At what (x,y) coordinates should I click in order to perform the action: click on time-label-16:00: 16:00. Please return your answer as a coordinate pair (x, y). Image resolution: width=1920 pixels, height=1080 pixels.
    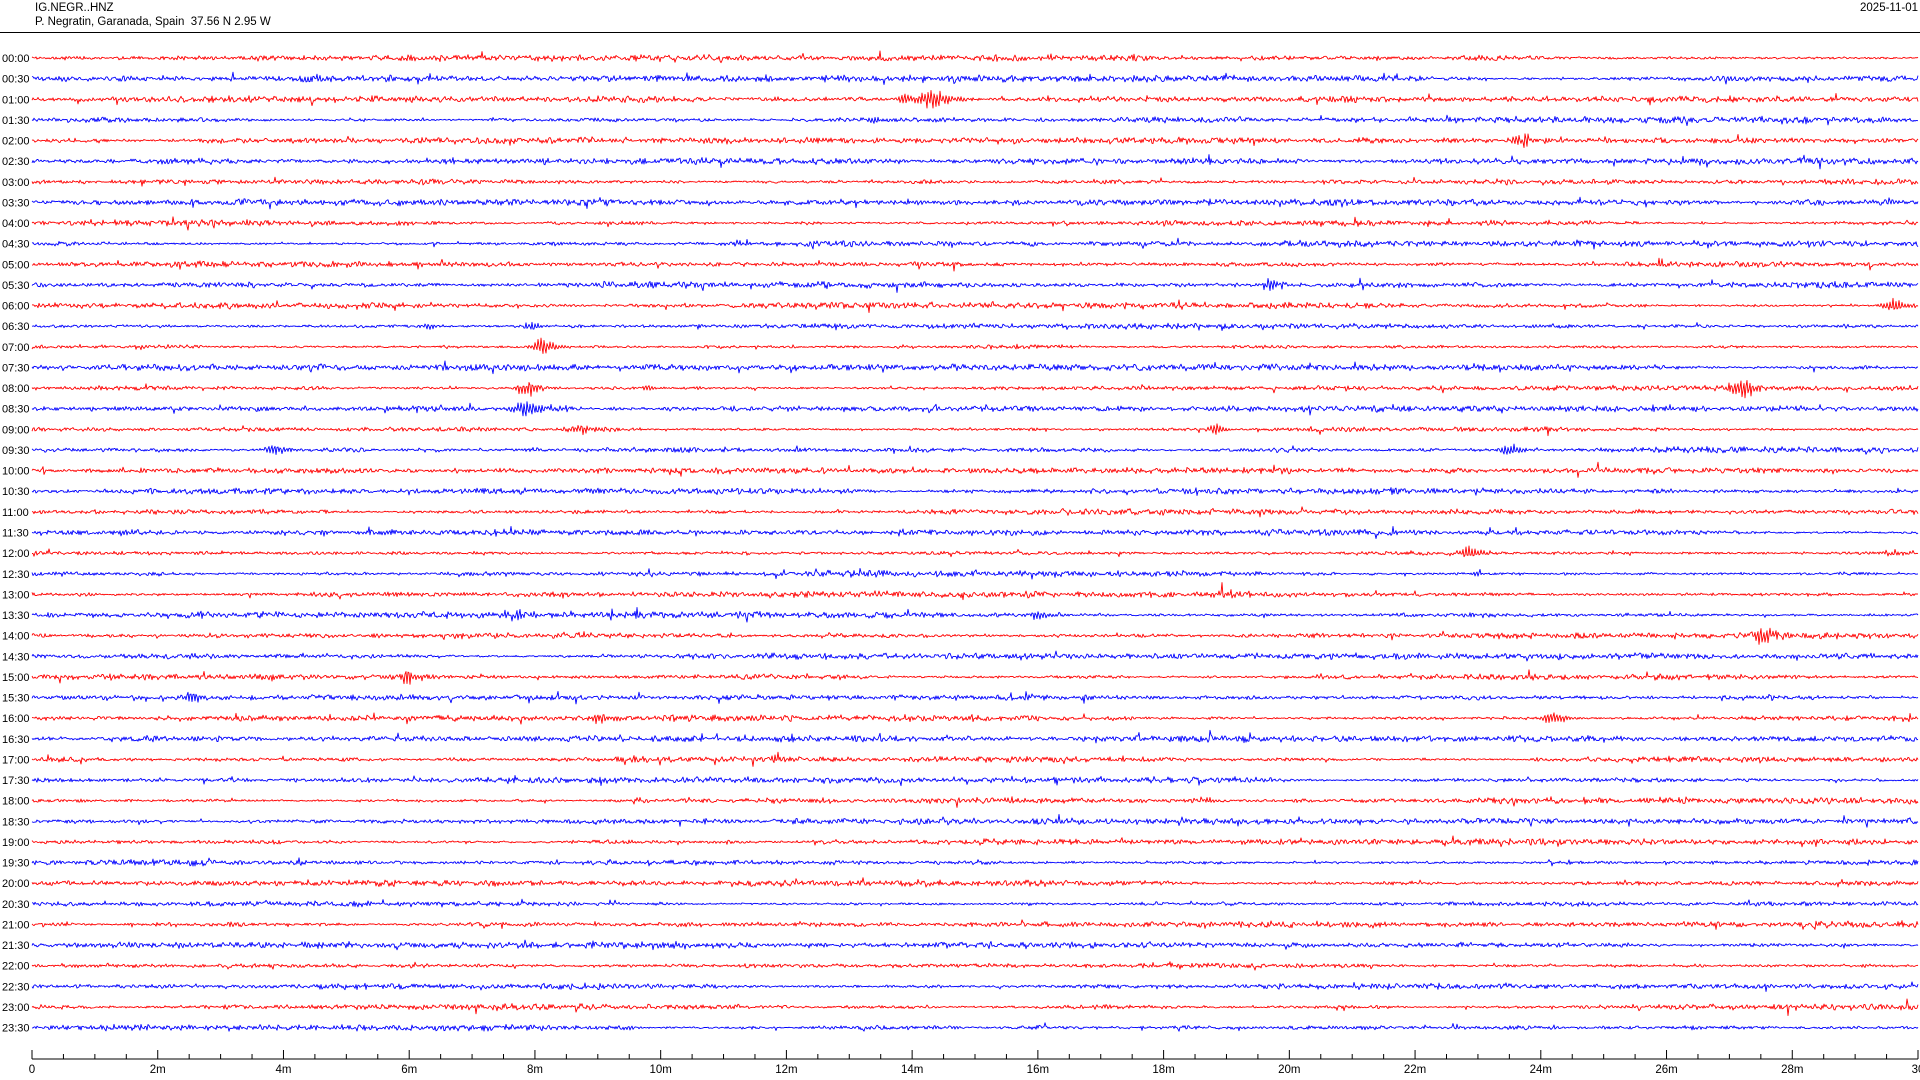
    Looking at the image, I should click on (16, 719).